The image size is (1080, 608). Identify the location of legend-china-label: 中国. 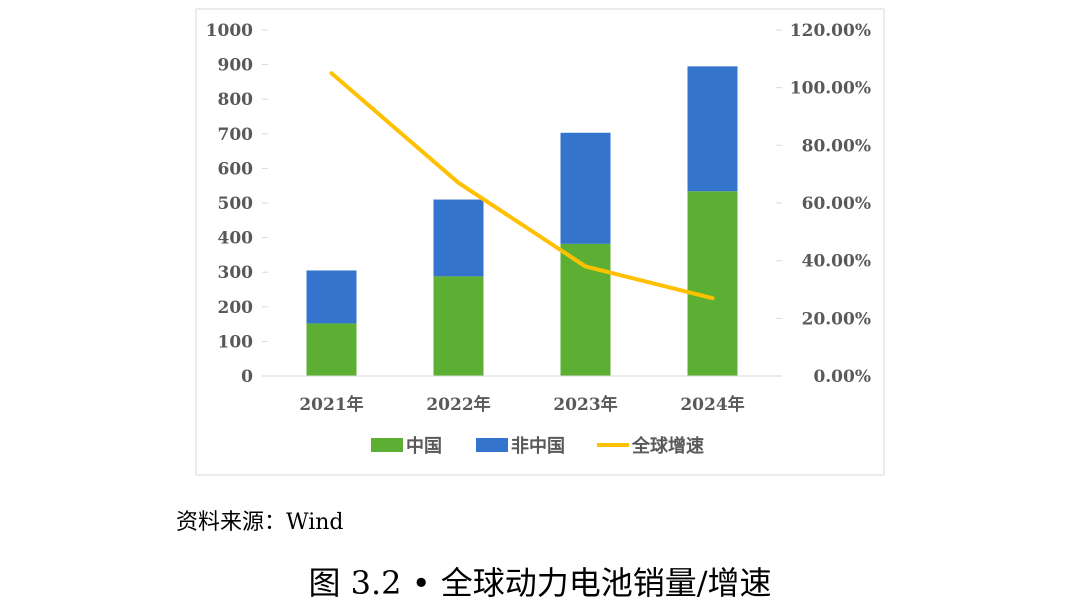
(424, 446).